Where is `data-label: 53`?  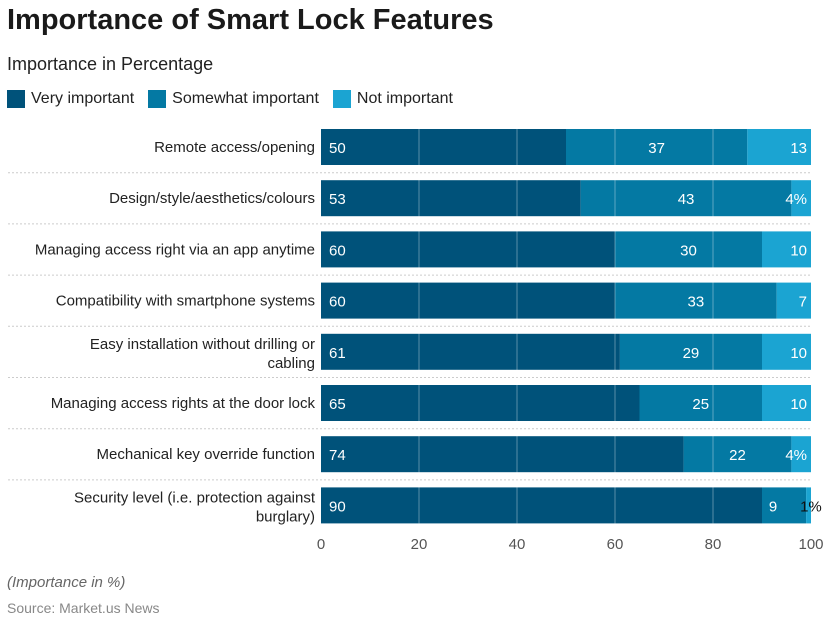
data-label: 53 is located at coordinates (337, 199).